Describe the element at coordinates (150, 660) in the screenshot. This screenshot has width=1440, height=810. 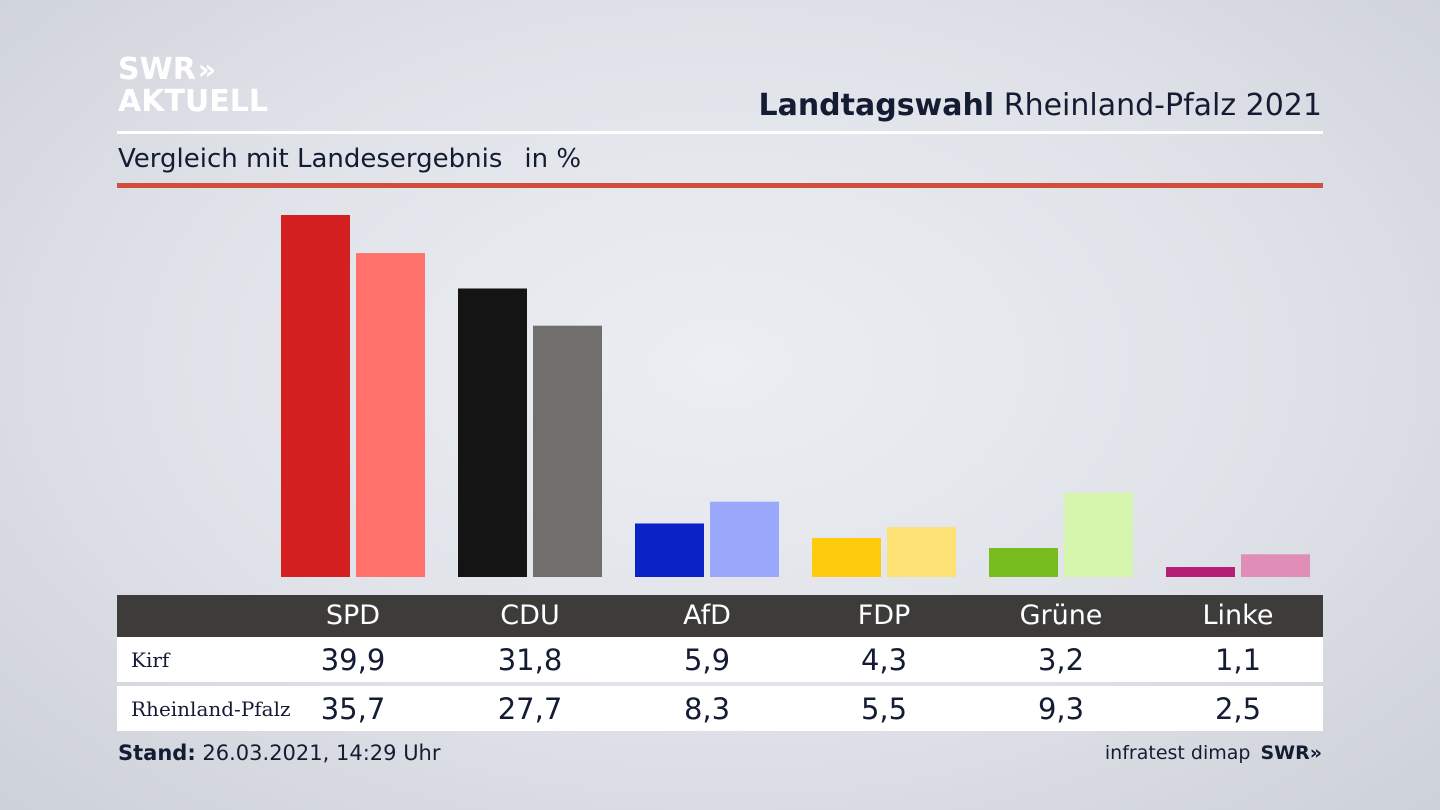
I see `row-label: Kirf` at that location.